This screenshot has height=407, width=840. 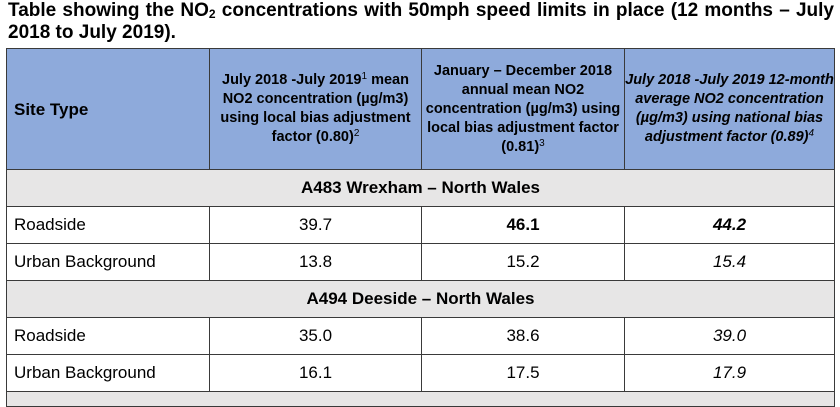 What do you see at coordinates (729, 373) in the screenshot?
I see `value-cell-col3: 17.9` at bounding box center [729, 373].